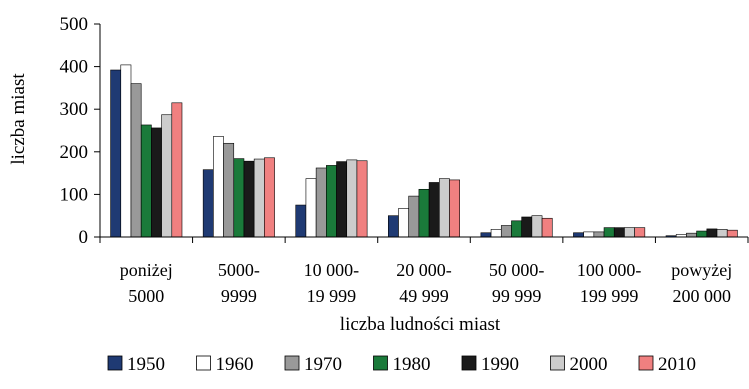  Describe the element at coordinates (500, 364) in the screenshot. I see `legend-label-1990: 1990` at that location.